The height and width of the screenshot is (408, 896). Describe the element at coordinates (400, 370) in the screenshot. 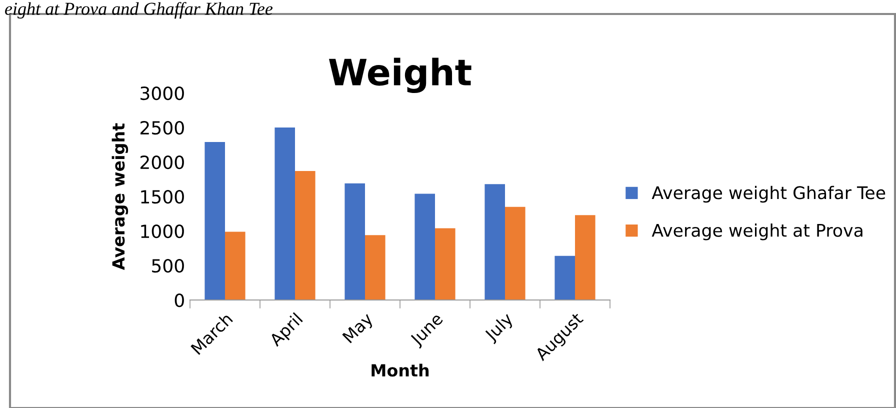

I see `x-axis-title: Month` at that location.